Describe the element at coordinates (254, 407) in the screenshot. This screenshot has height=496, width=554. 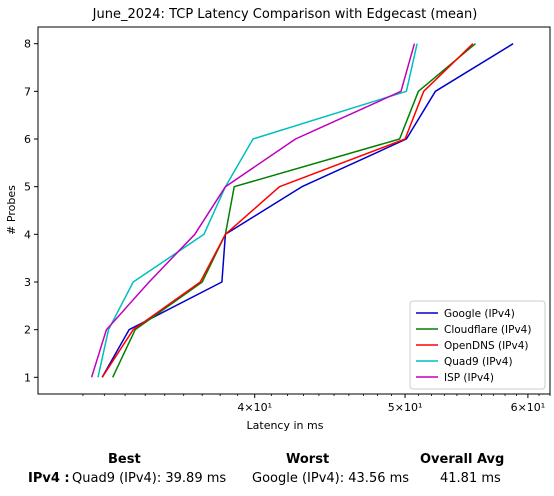
I see `x-tick-label: 4×10¹` at that location.